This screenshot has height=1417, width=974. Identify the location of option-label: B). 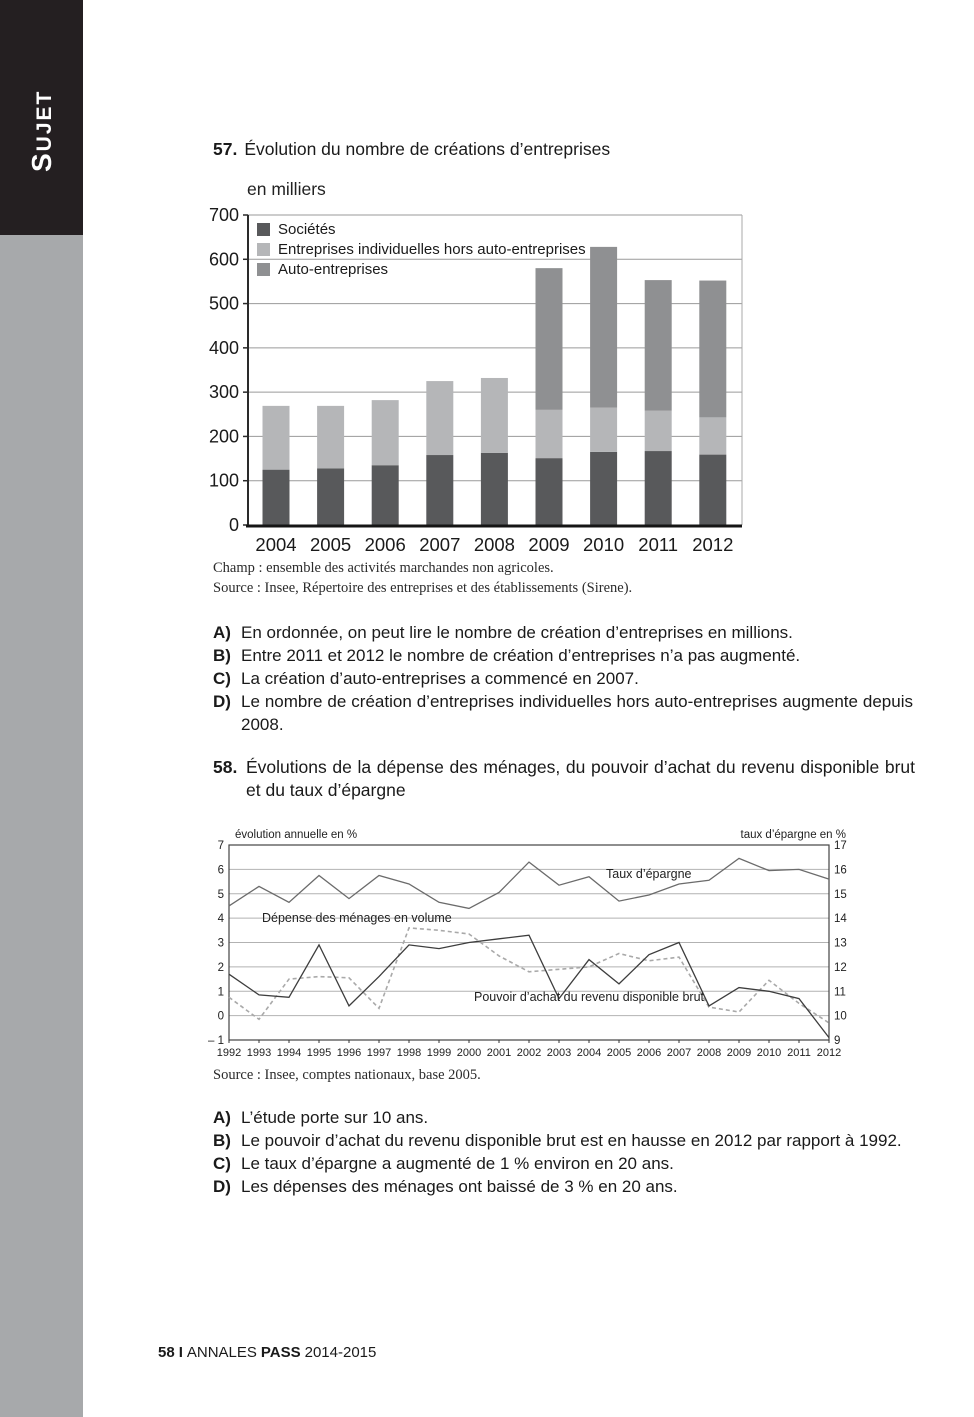
(222, 1140).